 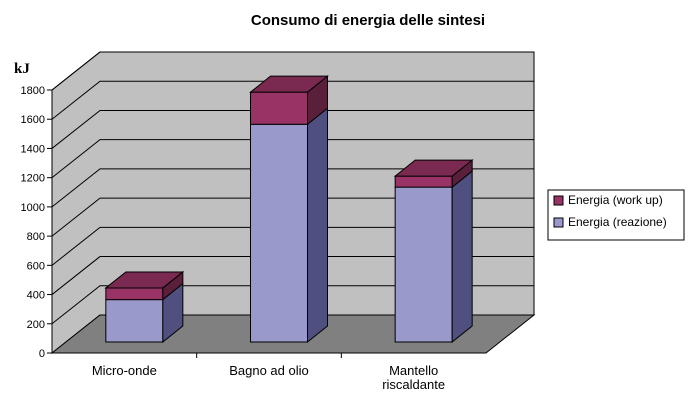 What do you see at coordinates (413, 370) in the screenshot?
I see `x-tick-label-line: Mantello` at bounding box center [413, 370].